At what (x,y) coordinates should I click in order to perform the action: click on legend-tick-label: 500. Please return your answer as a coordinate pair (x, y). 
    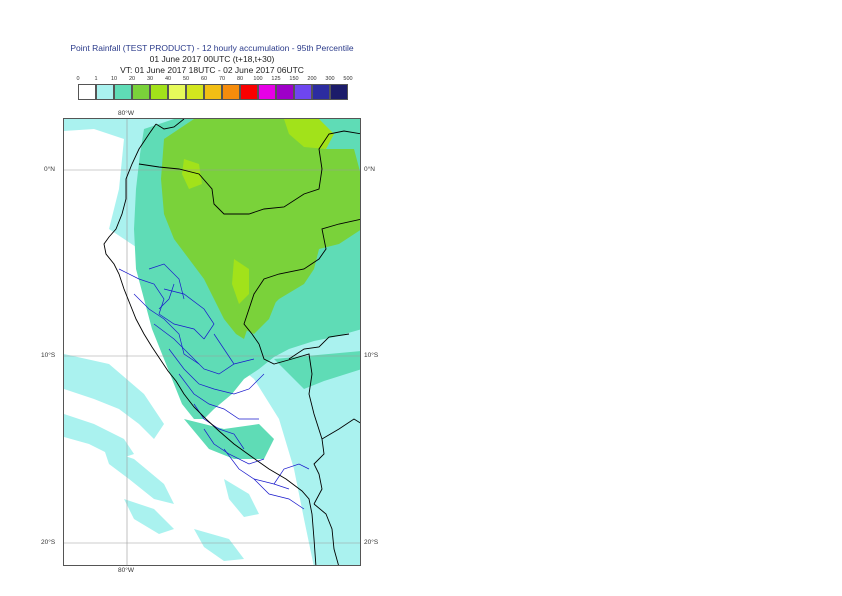
    Looking at the image, I should click on (348, 79).